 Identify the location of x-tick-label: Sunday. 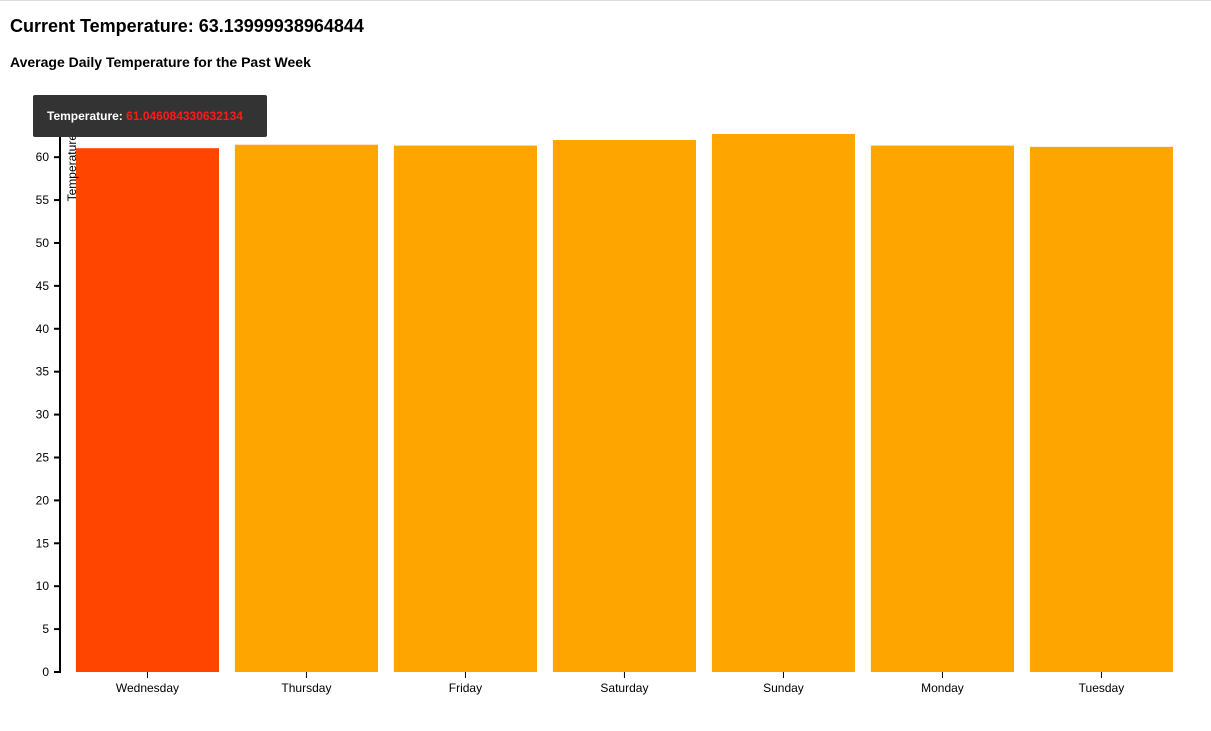
(783, 688).